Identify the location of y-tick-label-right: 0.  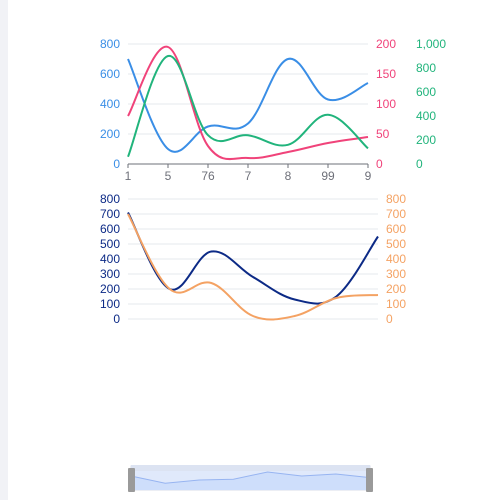
(389, 319).